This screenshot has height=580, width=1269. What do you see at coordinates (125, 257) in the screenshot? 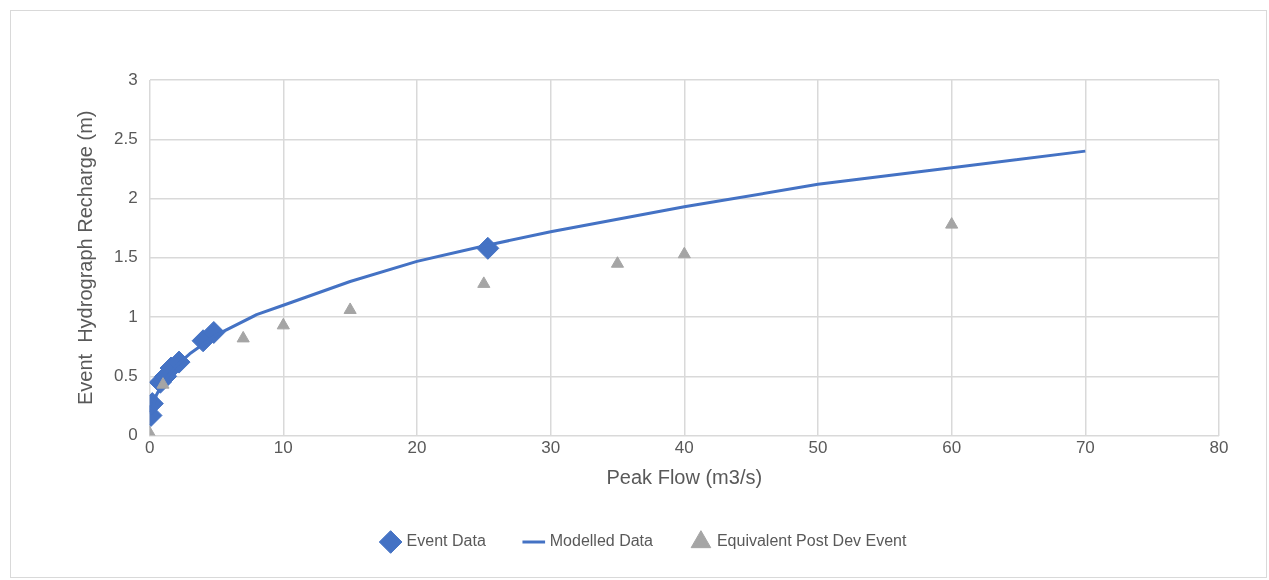
I see `y-tick-label: 1.5` at bounding box center [125, 257].